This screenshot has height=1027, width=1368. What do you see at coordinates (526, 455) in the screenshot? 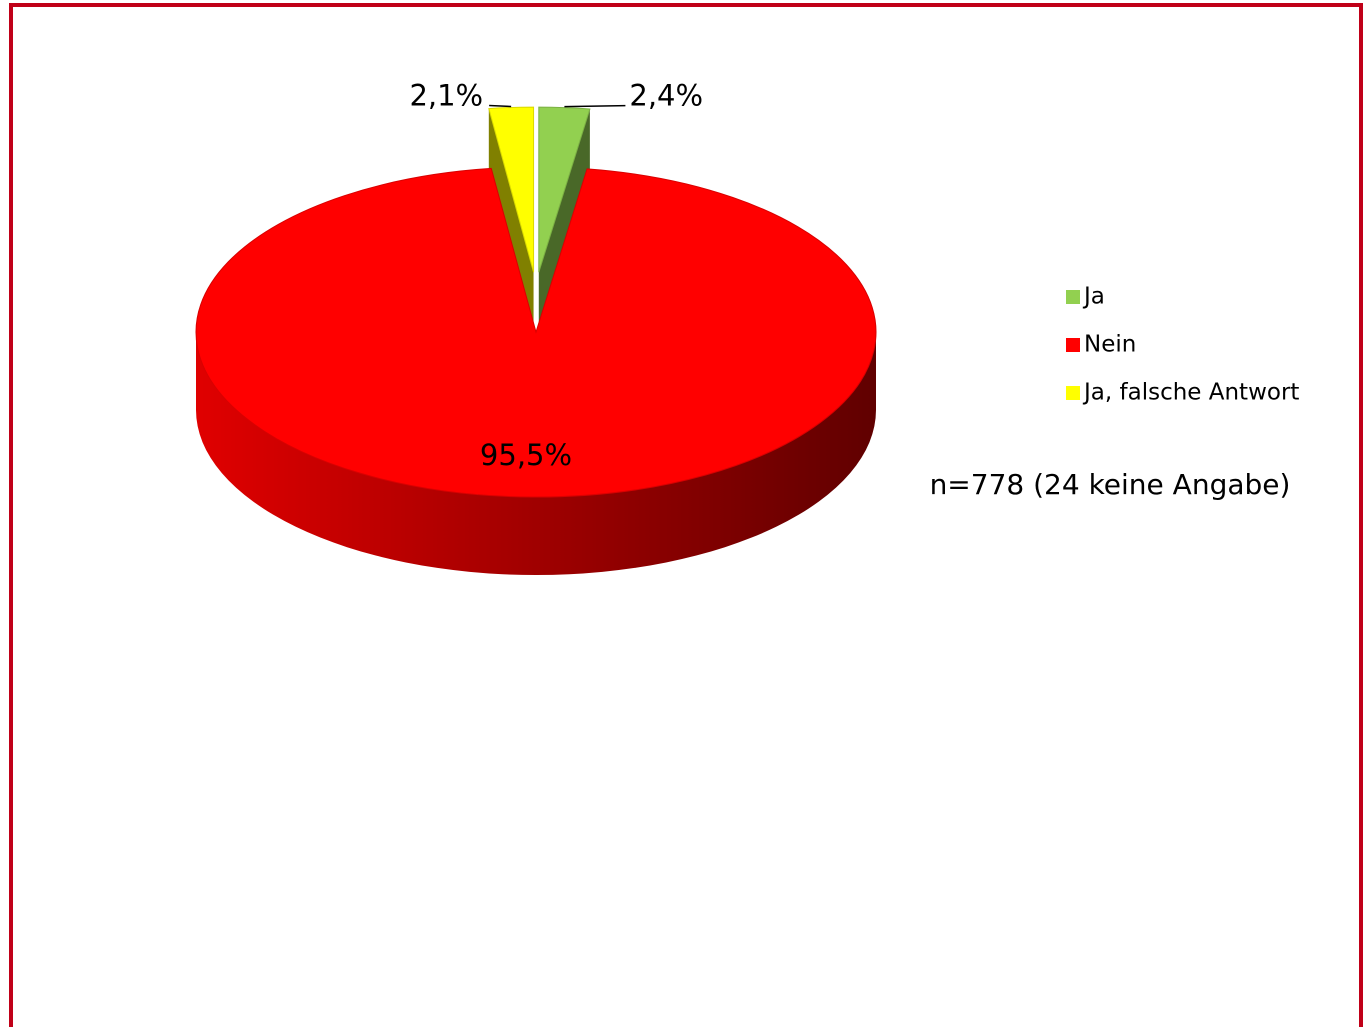
I see `data-label: 95,5%` at bounding box center [526, 455].